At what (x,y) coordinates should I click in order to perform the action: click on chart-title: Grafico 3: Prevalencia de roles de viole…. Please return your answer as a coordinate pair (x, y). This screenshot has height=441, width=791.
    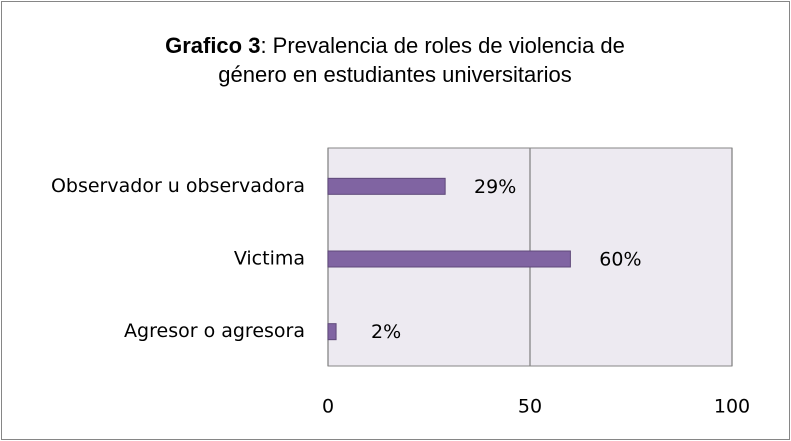
    Looking at the image, I should click on (395, 45).